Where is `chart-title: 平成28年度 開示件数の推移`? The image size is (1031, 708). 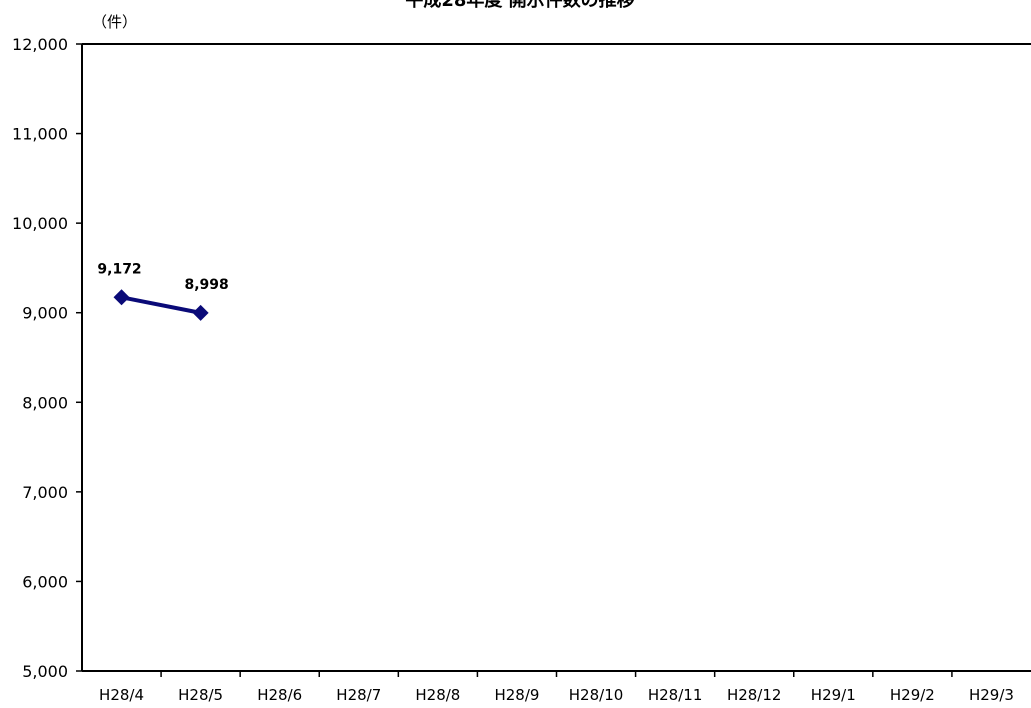 chart-title: 平成28年度 開示件数の推移 is located at coordinates (519, 5).